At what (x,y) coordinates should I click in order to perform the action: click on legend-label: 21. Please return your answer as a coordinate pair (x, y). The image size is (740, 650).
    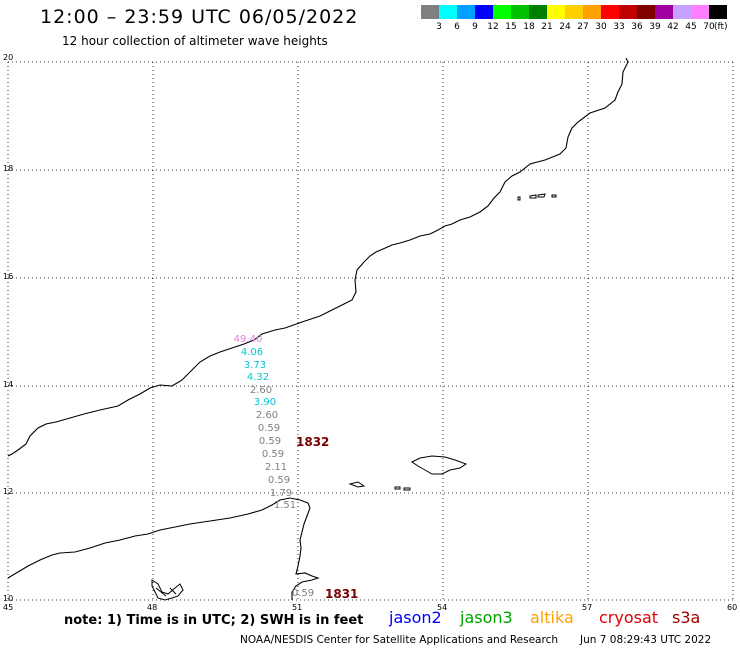
    Looking at the image, I should click on (547, 27).